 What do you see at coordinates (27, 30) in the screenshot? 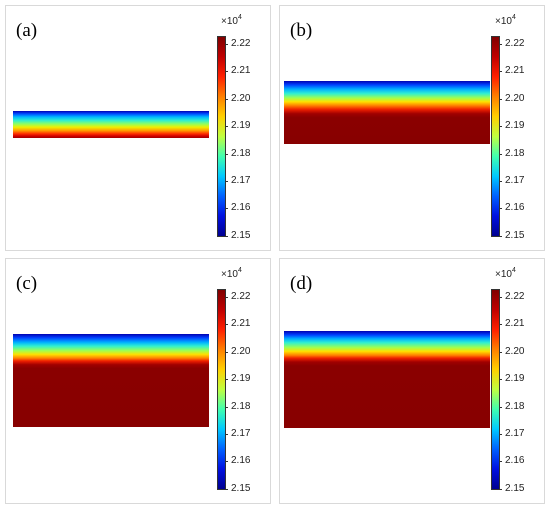
I see `panel-label: (a)` at bounding box center [27, 30].